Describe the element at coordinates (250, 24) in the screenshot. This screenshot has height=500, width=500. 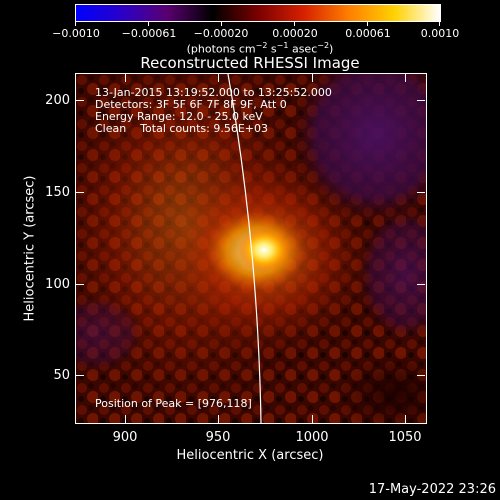
I see `colorbar-tick-marks` at that location.